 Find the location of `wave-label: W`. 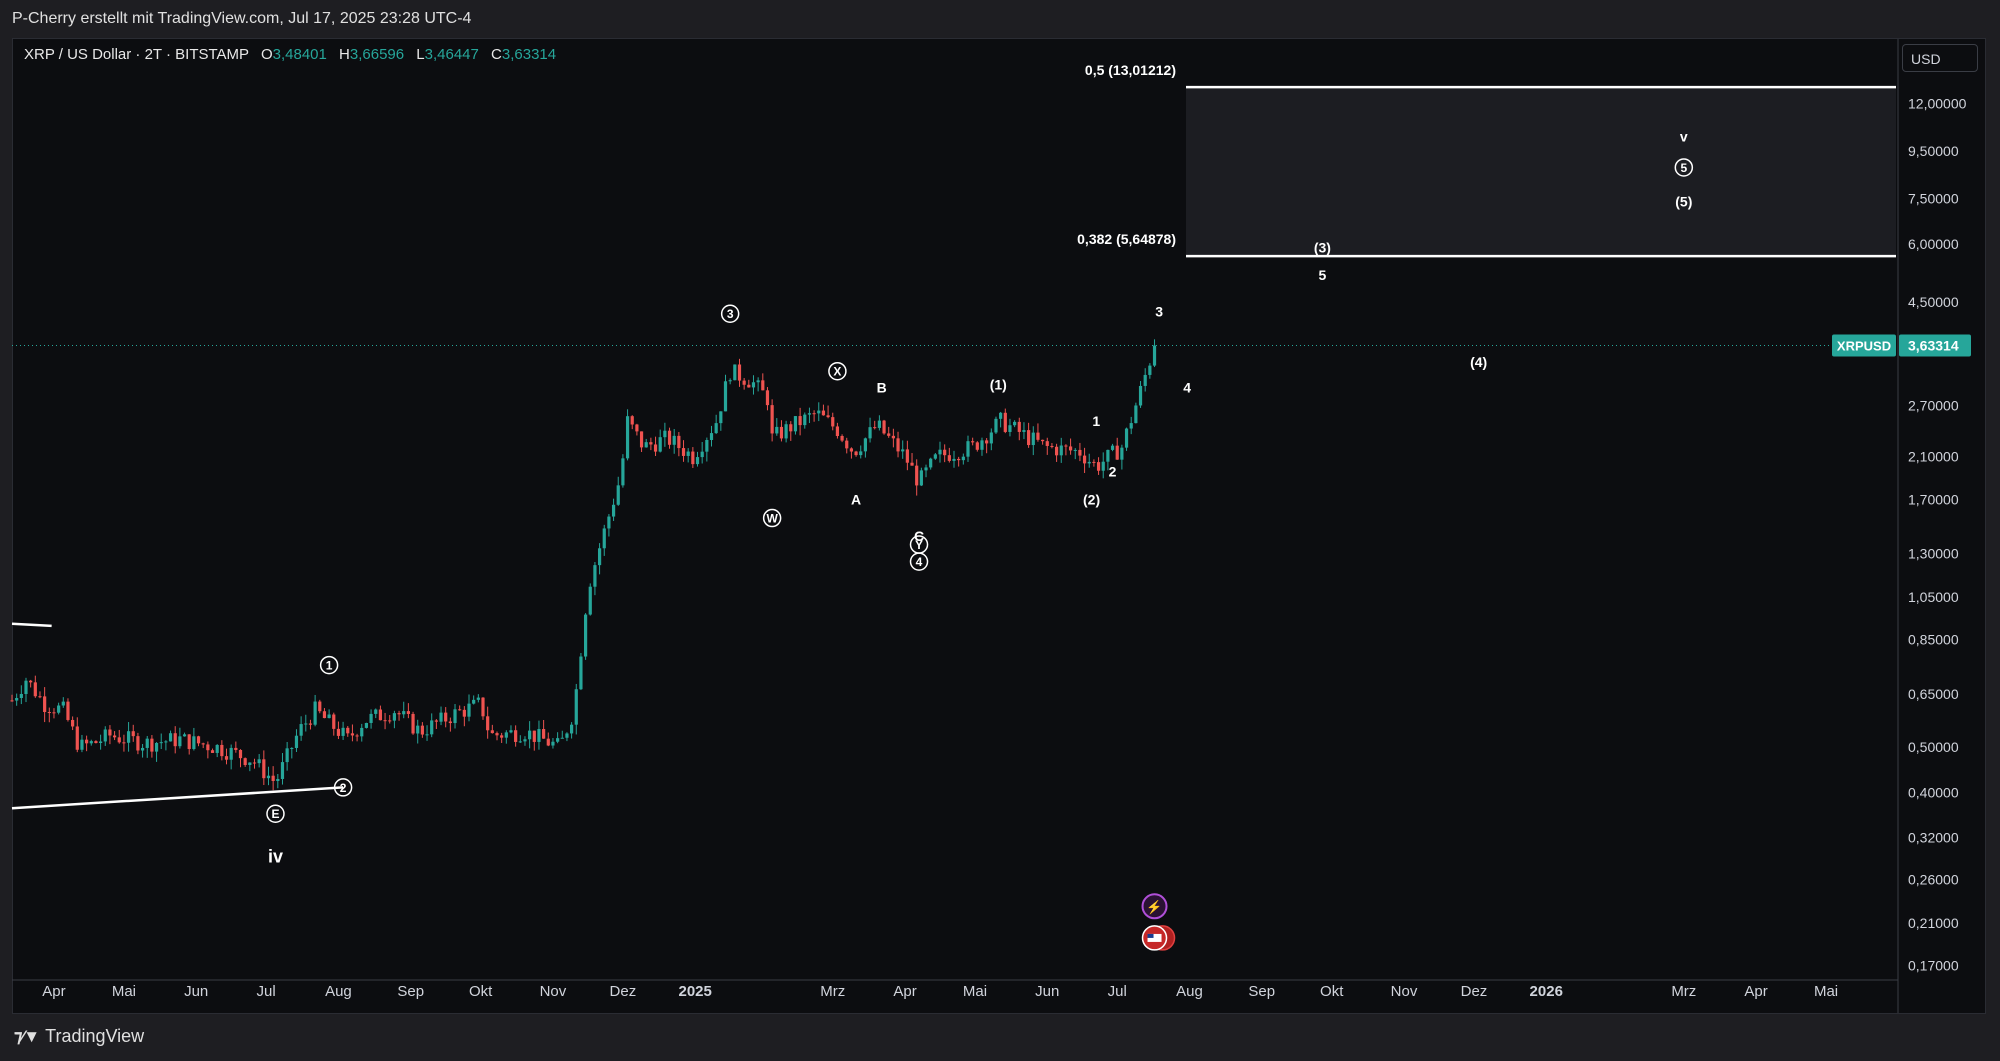

wave-label: W is located at coordinates (772, 518).